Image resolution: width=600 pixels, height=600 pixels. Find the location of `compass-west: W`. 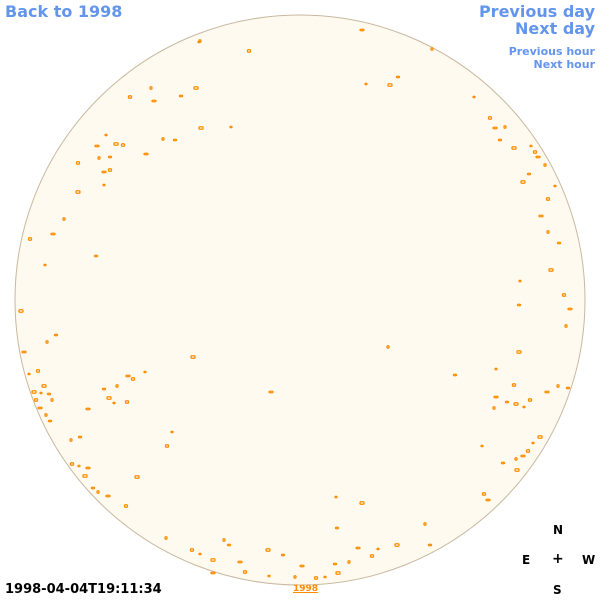

compass-west: W is located at coordinates (589, 560).